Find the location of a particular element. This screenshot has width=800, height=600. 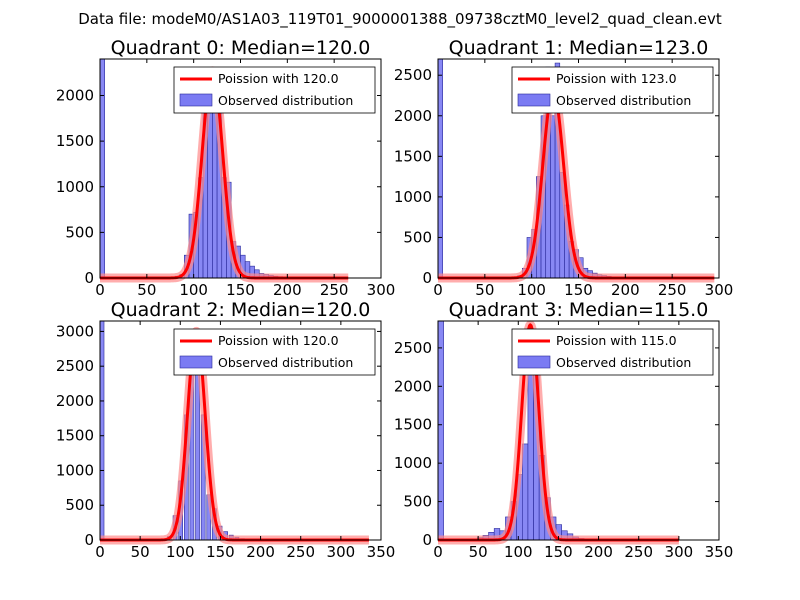

poisson-fit-halo is located at coordinates (576, 184).